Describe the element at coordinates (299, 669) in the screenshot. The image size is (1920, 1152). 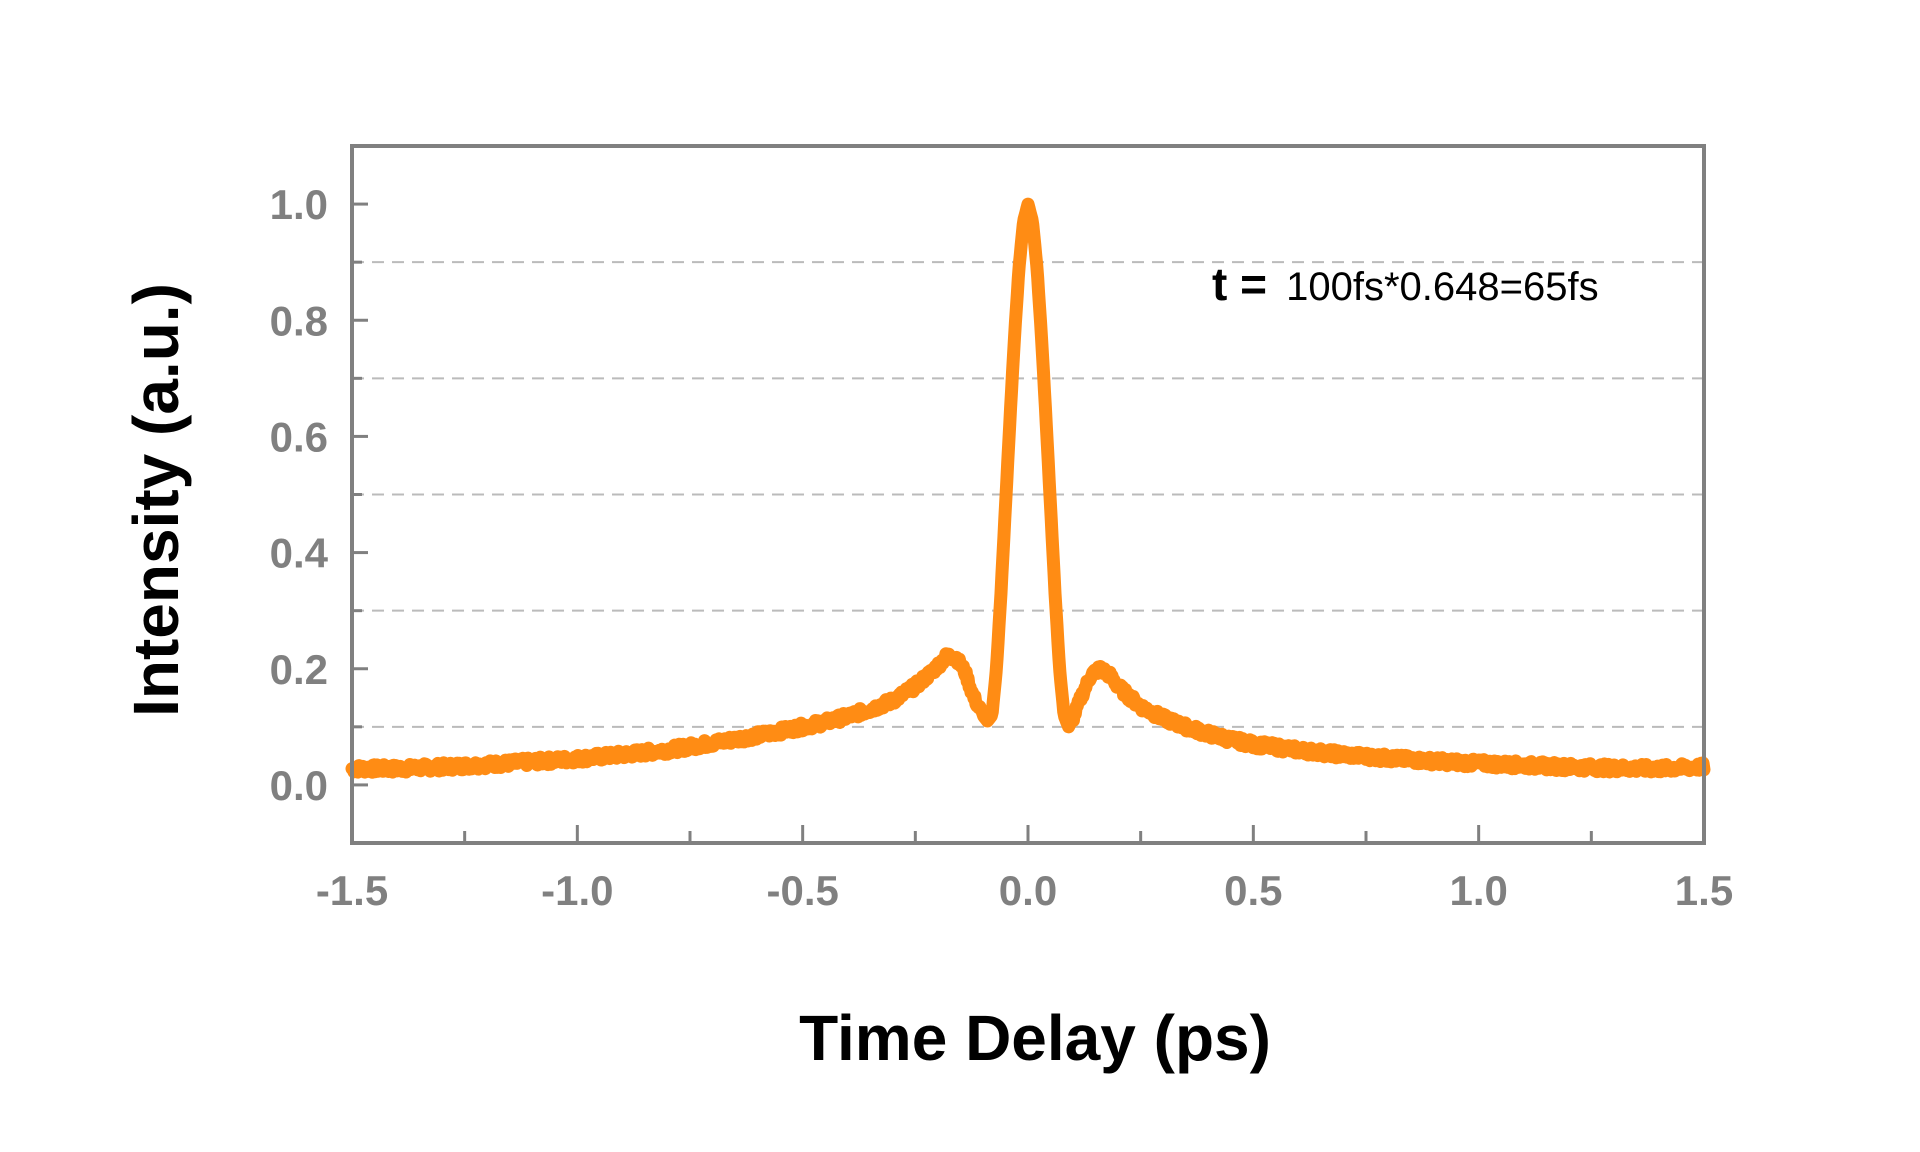
I see `y-tick-label: 0.2` at that location.